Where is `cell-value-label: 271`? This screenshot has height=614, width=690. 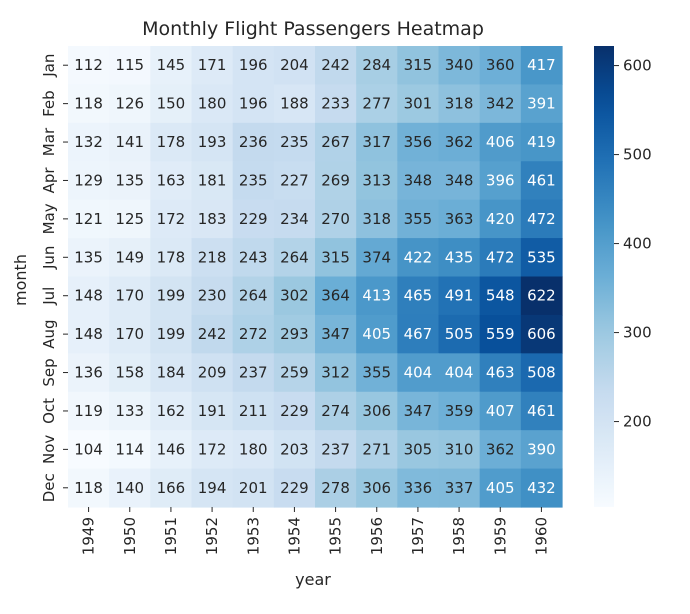
cell-value-label: 271 is located at coordinates (376, 449).